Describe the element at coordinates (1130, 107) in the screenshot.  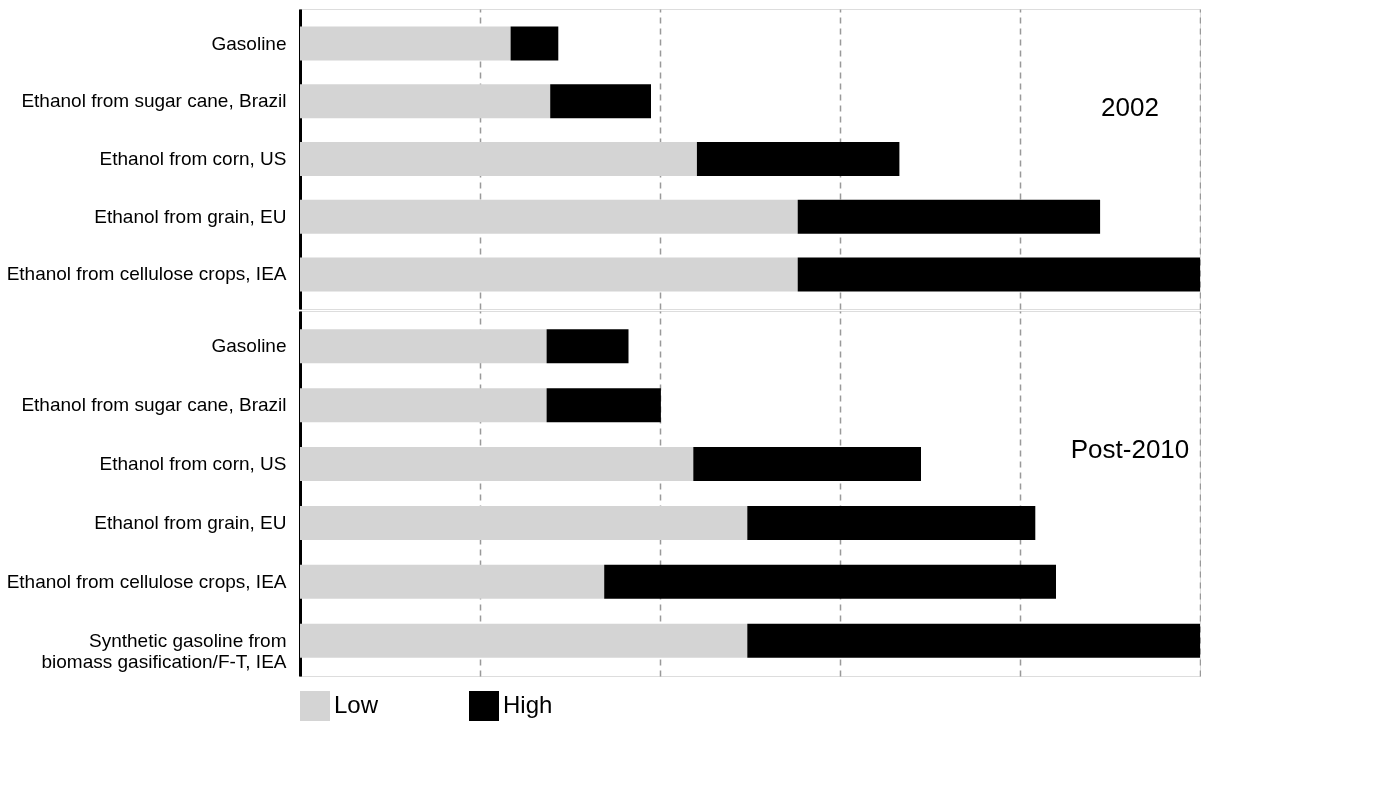
I see `text: 2002` at that location.